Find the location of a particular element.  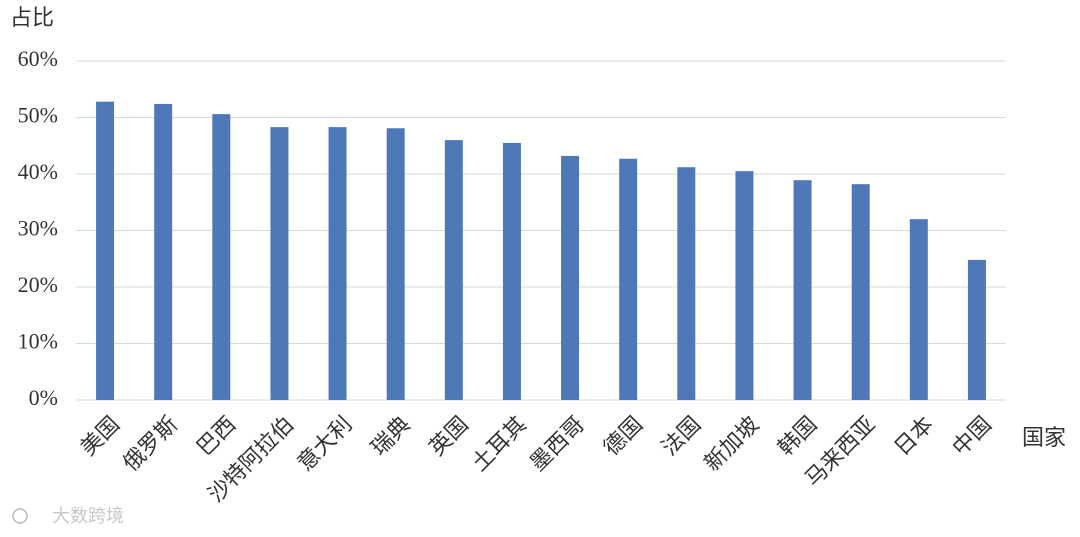

y-tick-label: 10% is located at coordinates (38, 341).